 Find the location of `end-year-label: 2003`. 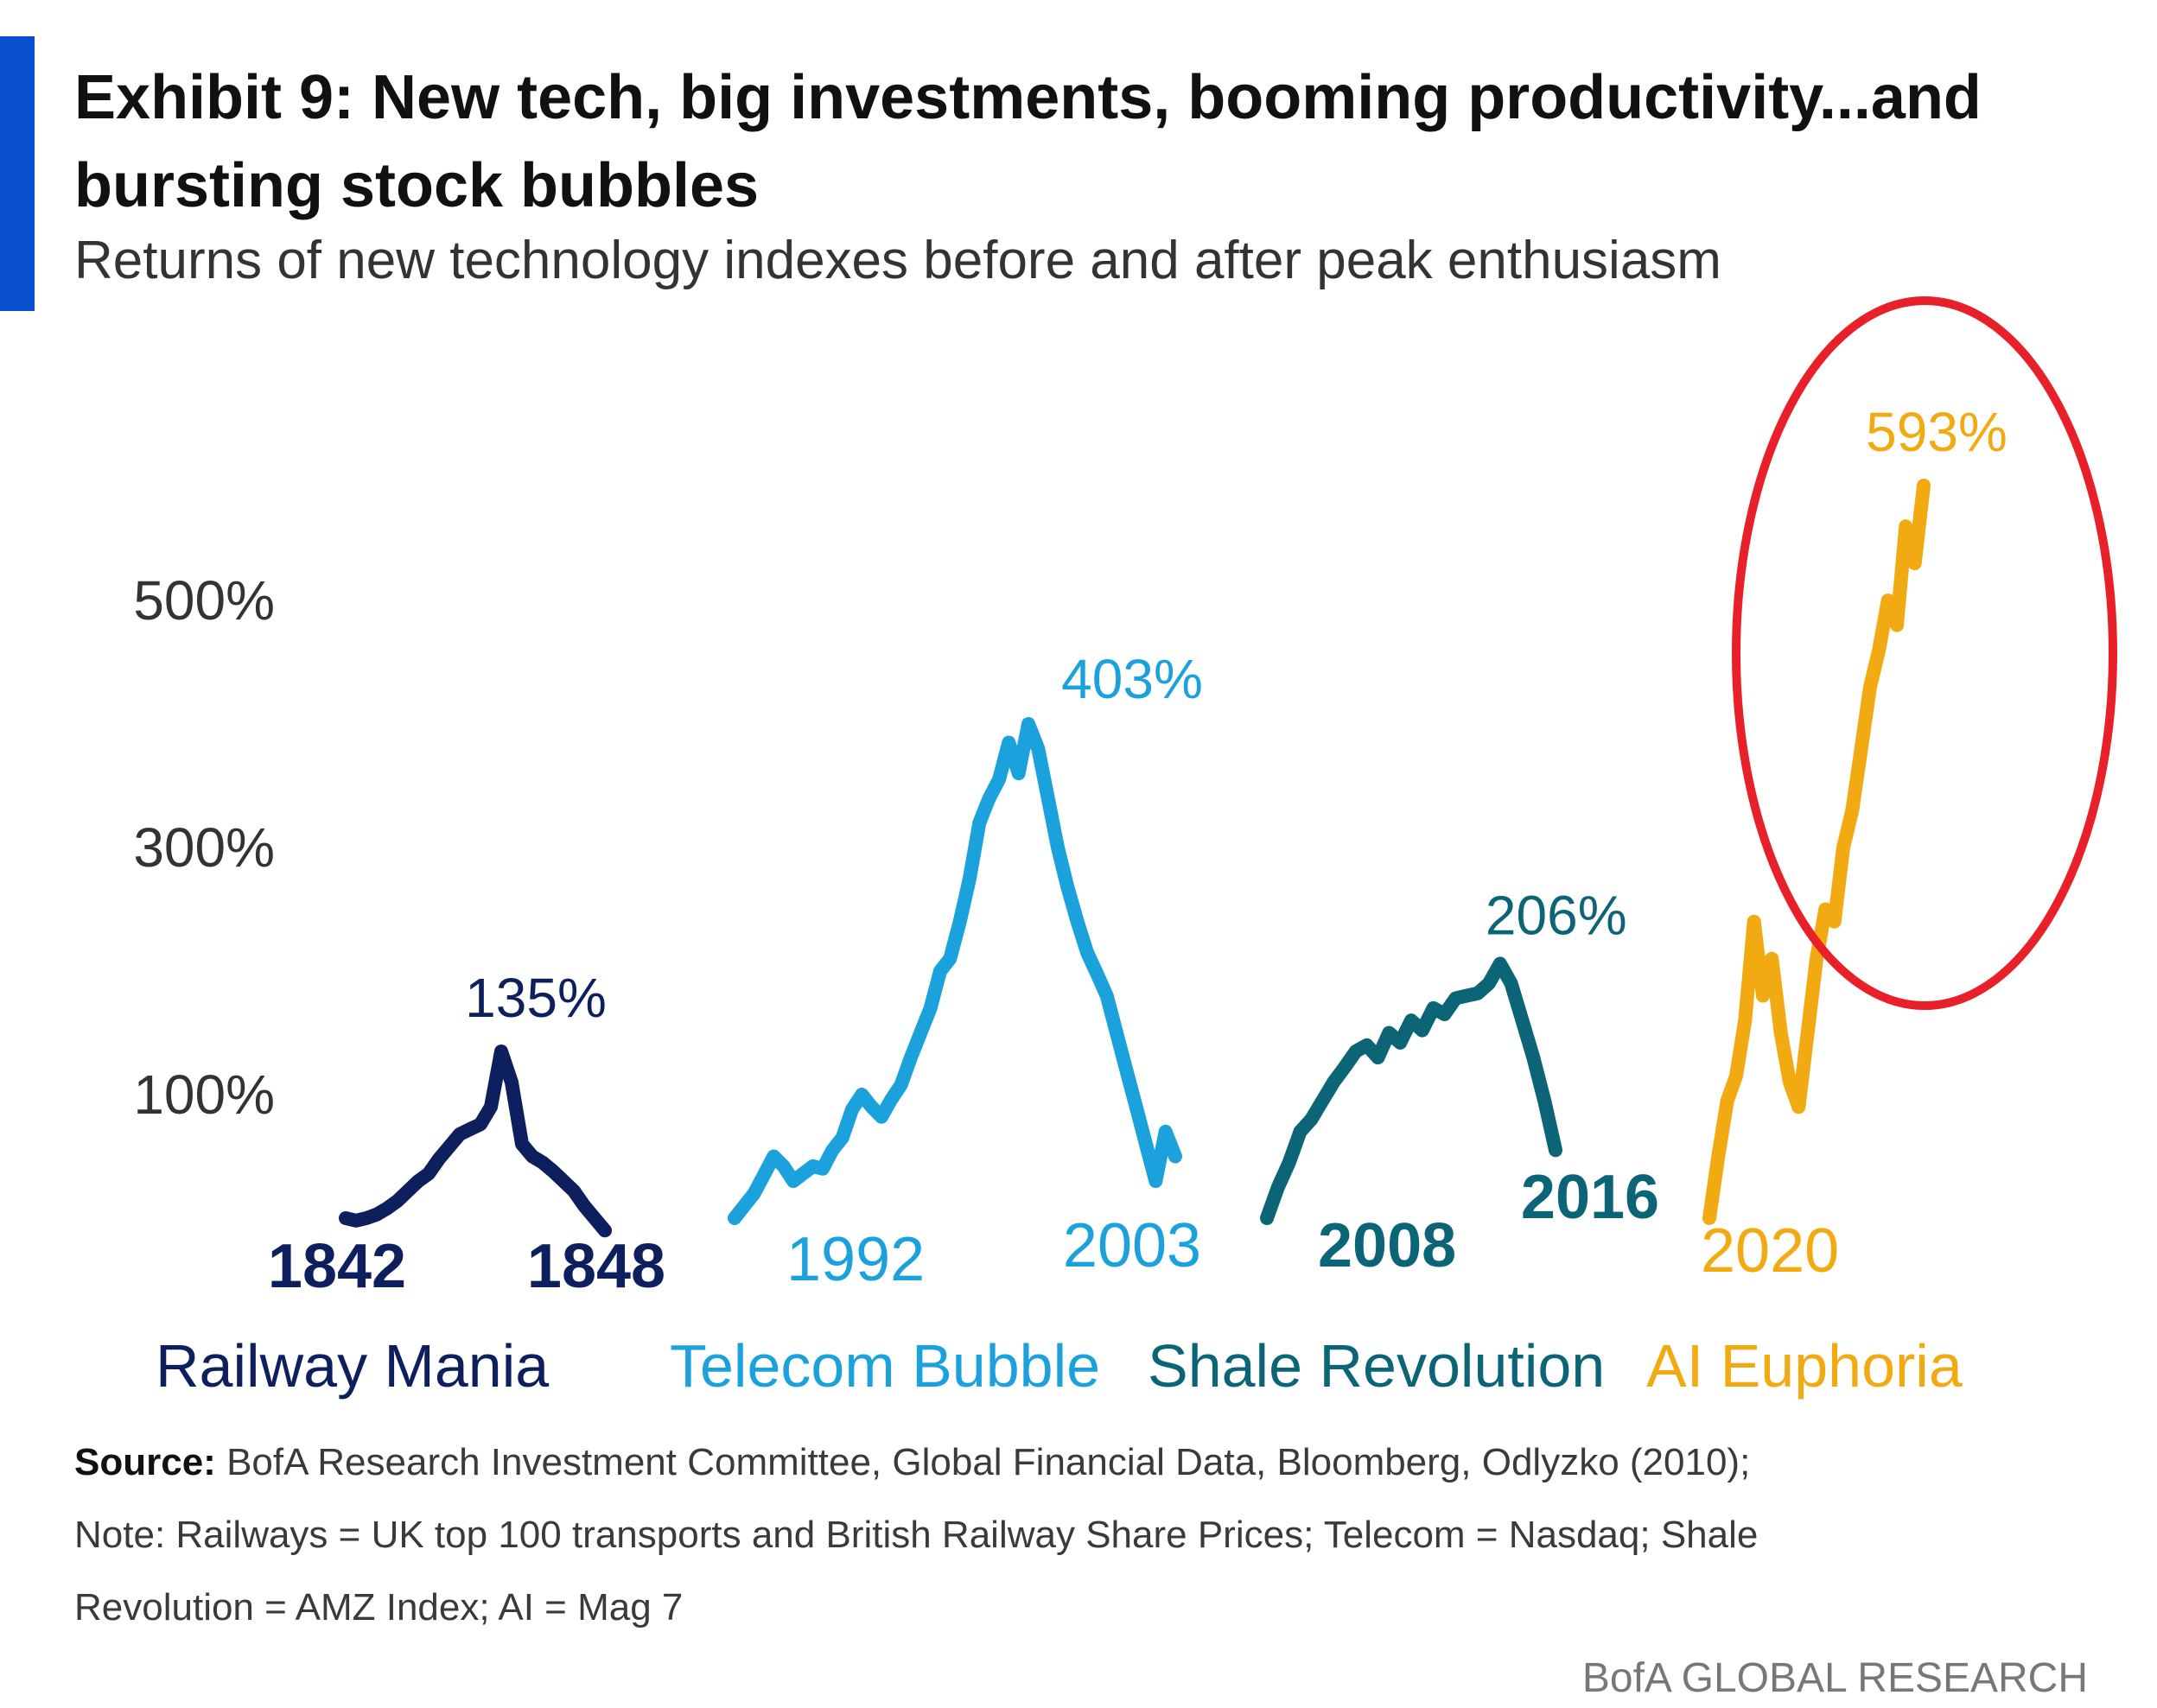

end-year-label: 2003 is located at coordinates (1132, 1245).